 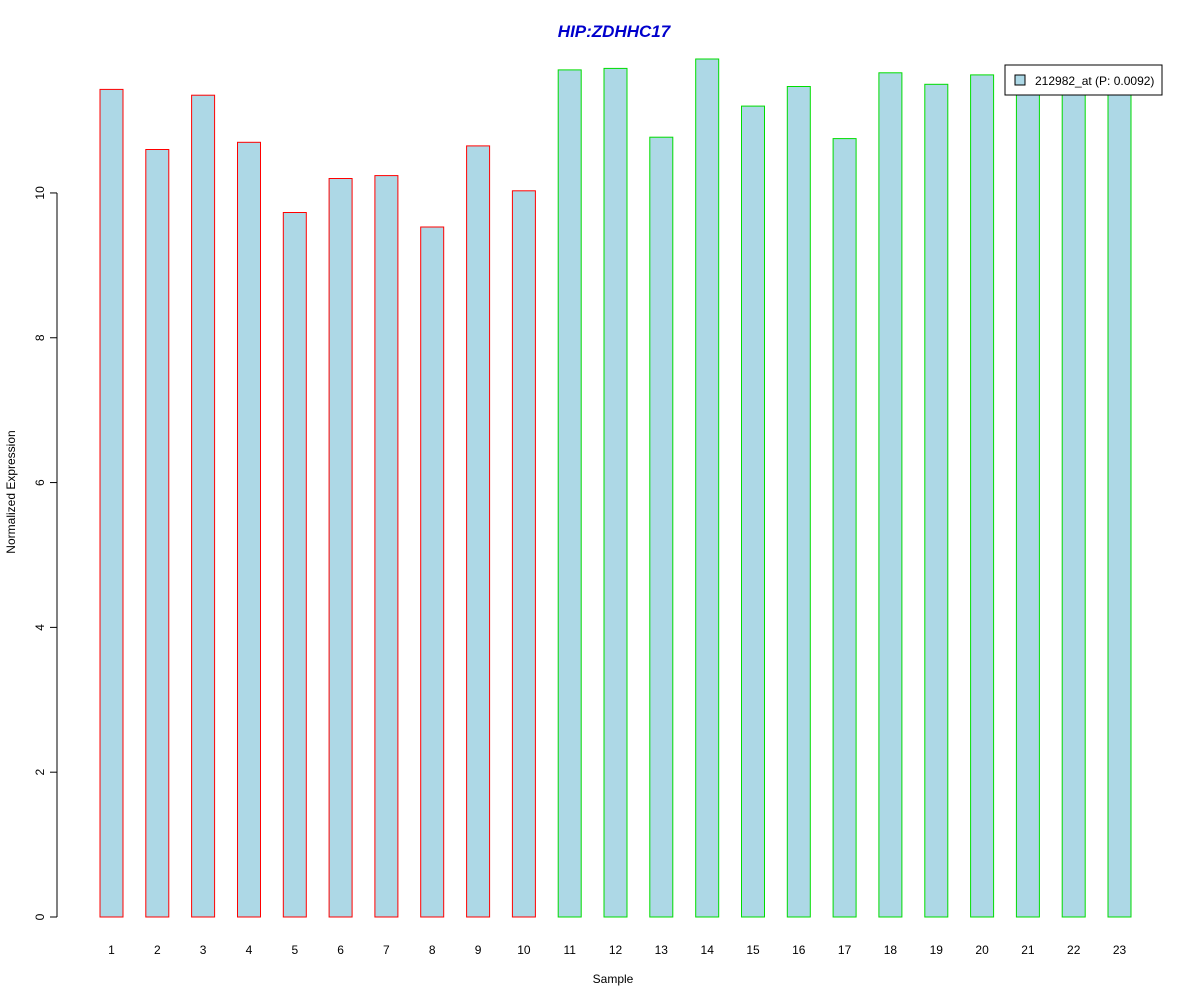 I want to click on x-tick-label: 12, so click(x=616, y=950).